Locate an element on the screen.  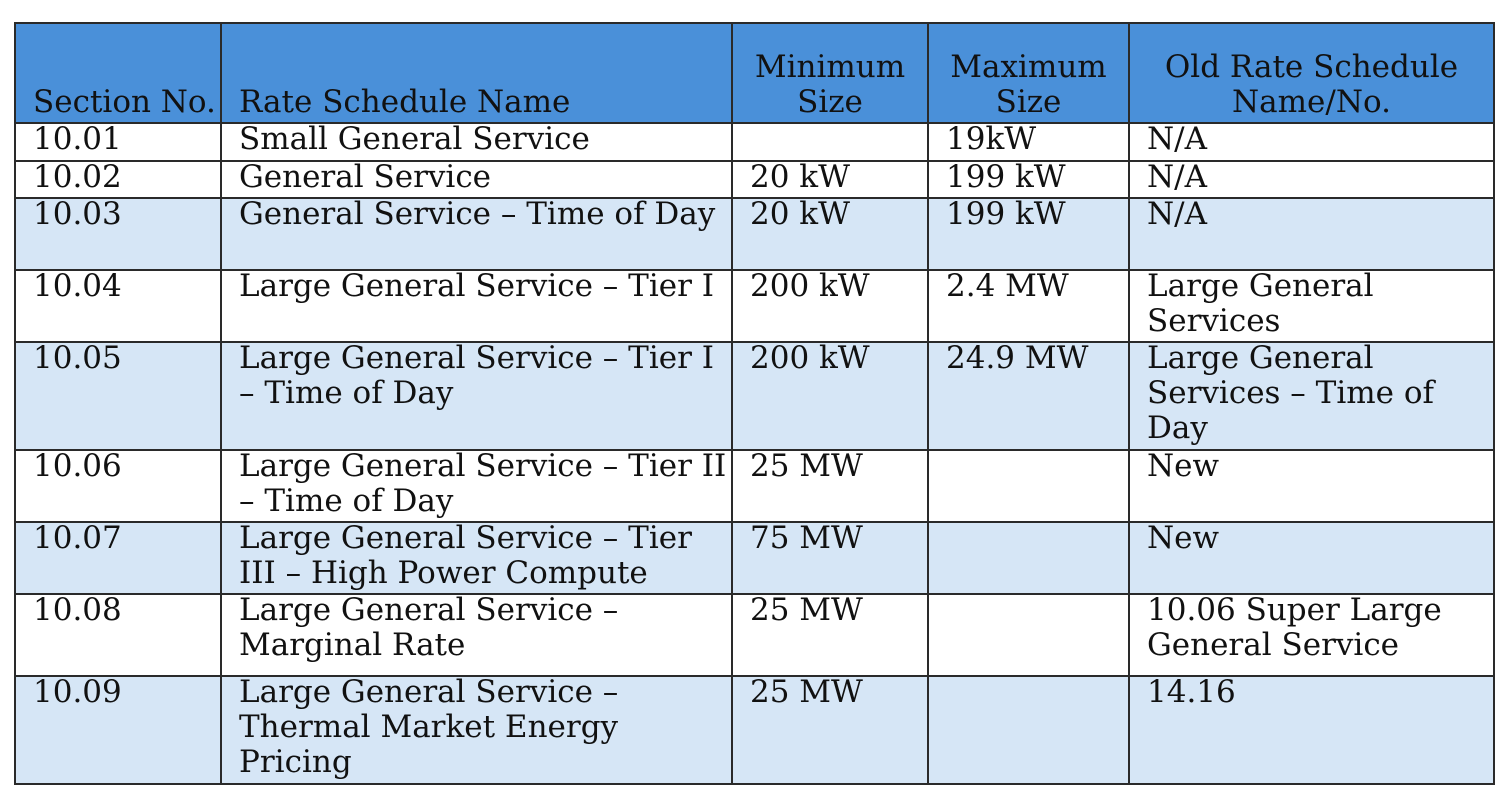
cell-min is located at coordinates (830, 142).